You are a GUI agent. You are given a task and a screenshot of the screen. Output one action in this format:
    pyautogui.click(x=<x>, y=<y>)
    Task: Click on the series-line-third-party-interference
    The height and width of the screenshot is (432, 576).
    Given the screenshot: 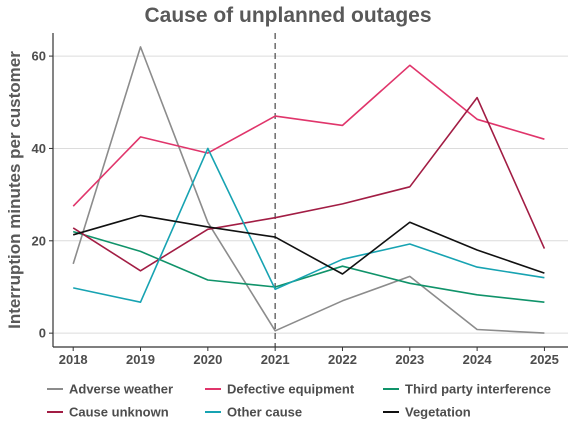 What is the action you would take?
    pyautogui.click(x=308, y=266)
    